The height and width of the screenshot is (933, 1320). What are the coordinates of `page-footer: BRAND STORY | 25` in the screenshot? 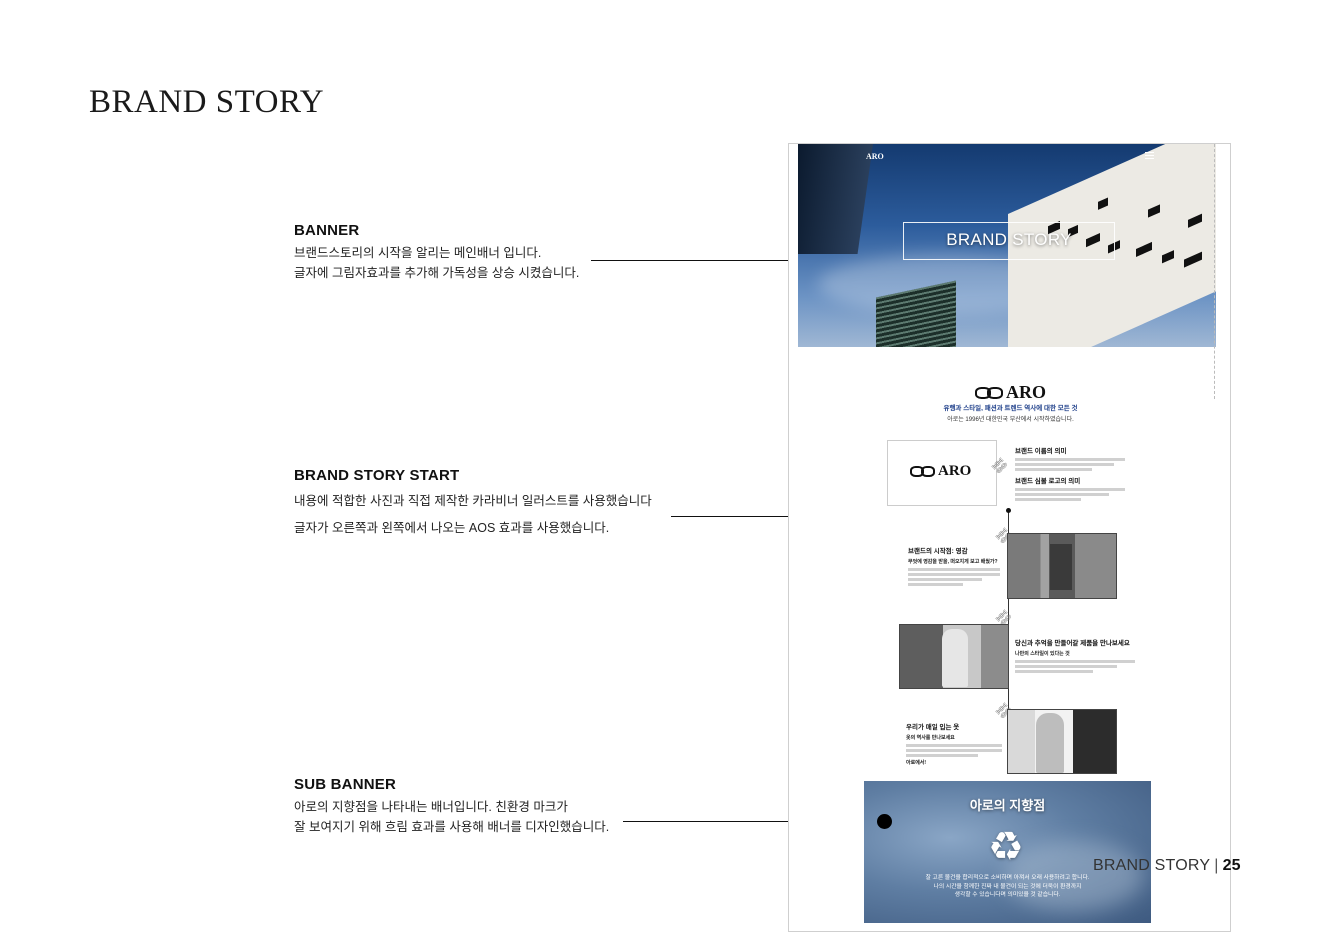 It's located at (1167, 866).